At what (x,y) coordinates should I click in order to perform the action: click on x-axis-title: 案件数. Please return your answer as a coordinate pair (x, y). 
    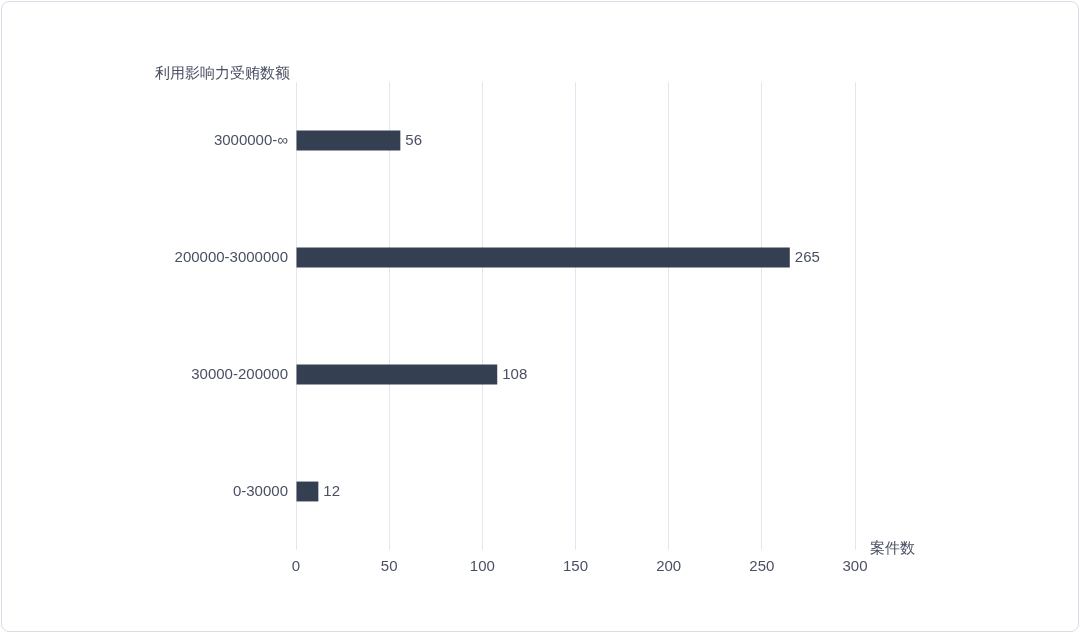
    Looking at the image, I should click on (892, 548).